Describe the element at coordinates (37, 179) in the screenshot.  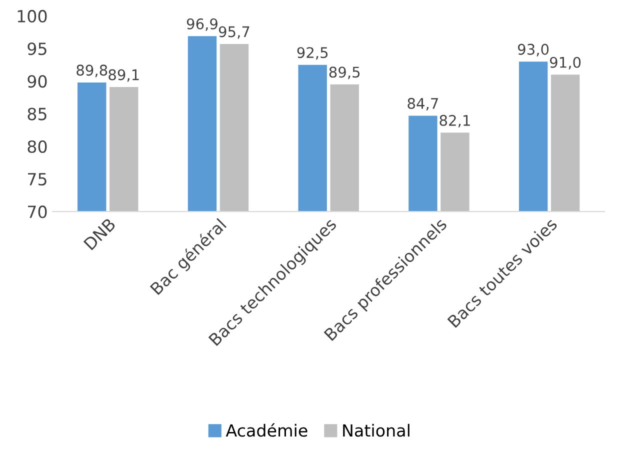
I see `y-tick-label: 75` at that location.